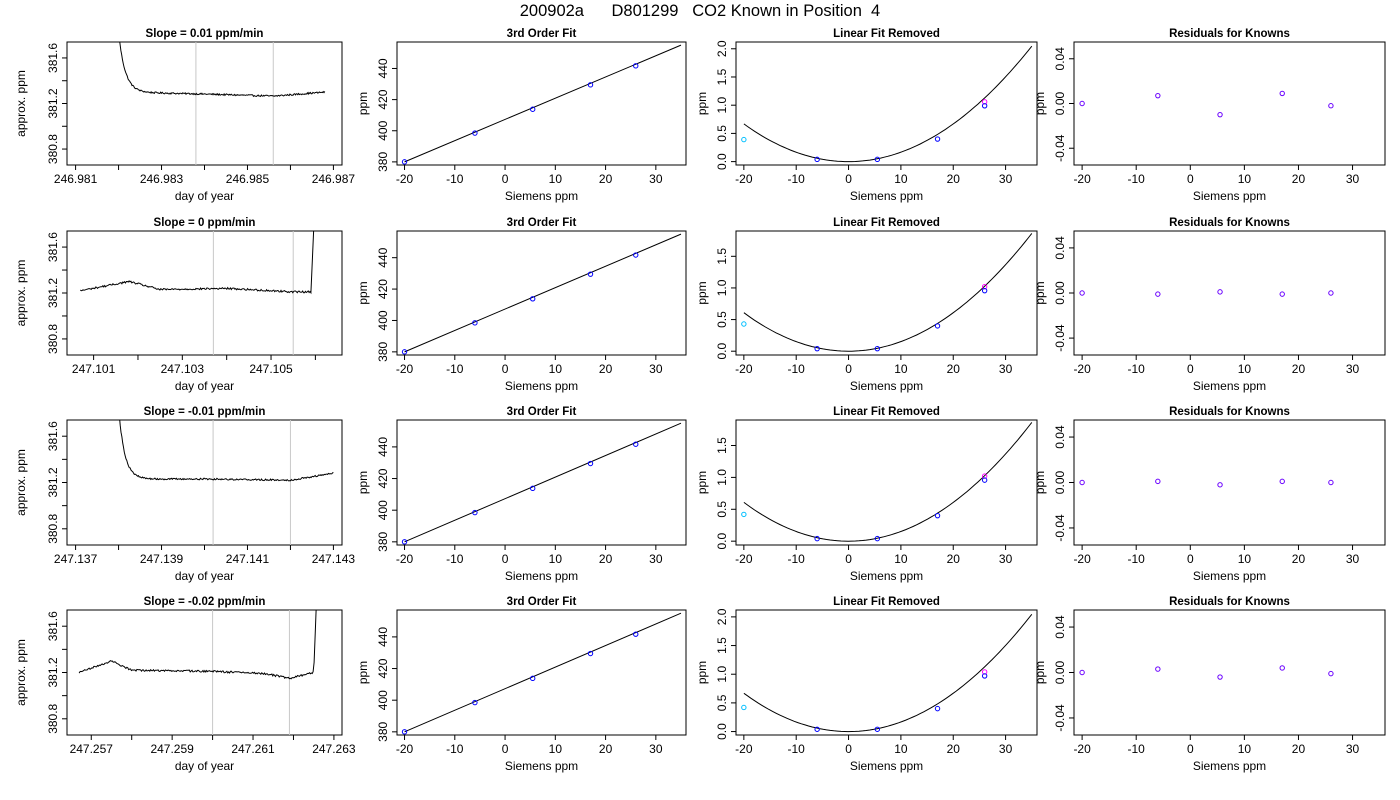 The height and width of the screenshot is (800, 1400). What do you see at coordinates (1060, 293) in the screenshot?
I see `y-tick-label: 0.00` at bounding box center [1060, 293].